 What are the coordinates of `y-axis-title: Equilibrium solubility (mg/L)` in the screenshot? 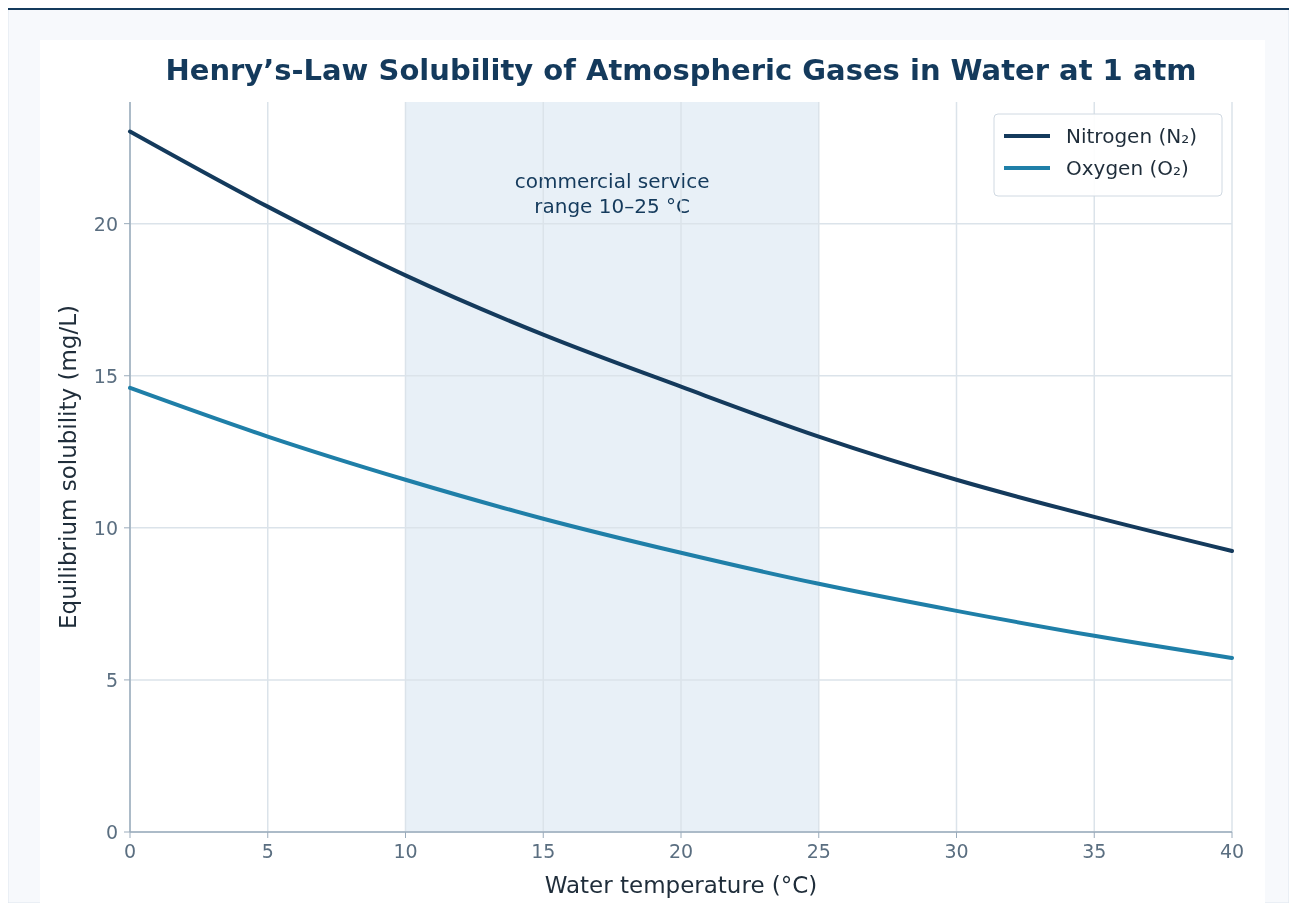 It's located at (68, 467).